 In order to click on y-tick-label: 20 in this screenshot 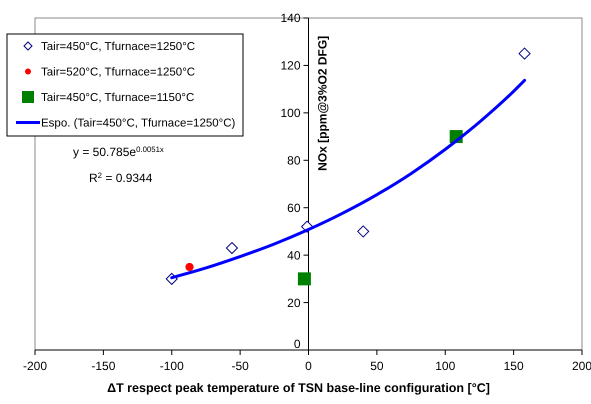, I will do `click(294, 303)`.